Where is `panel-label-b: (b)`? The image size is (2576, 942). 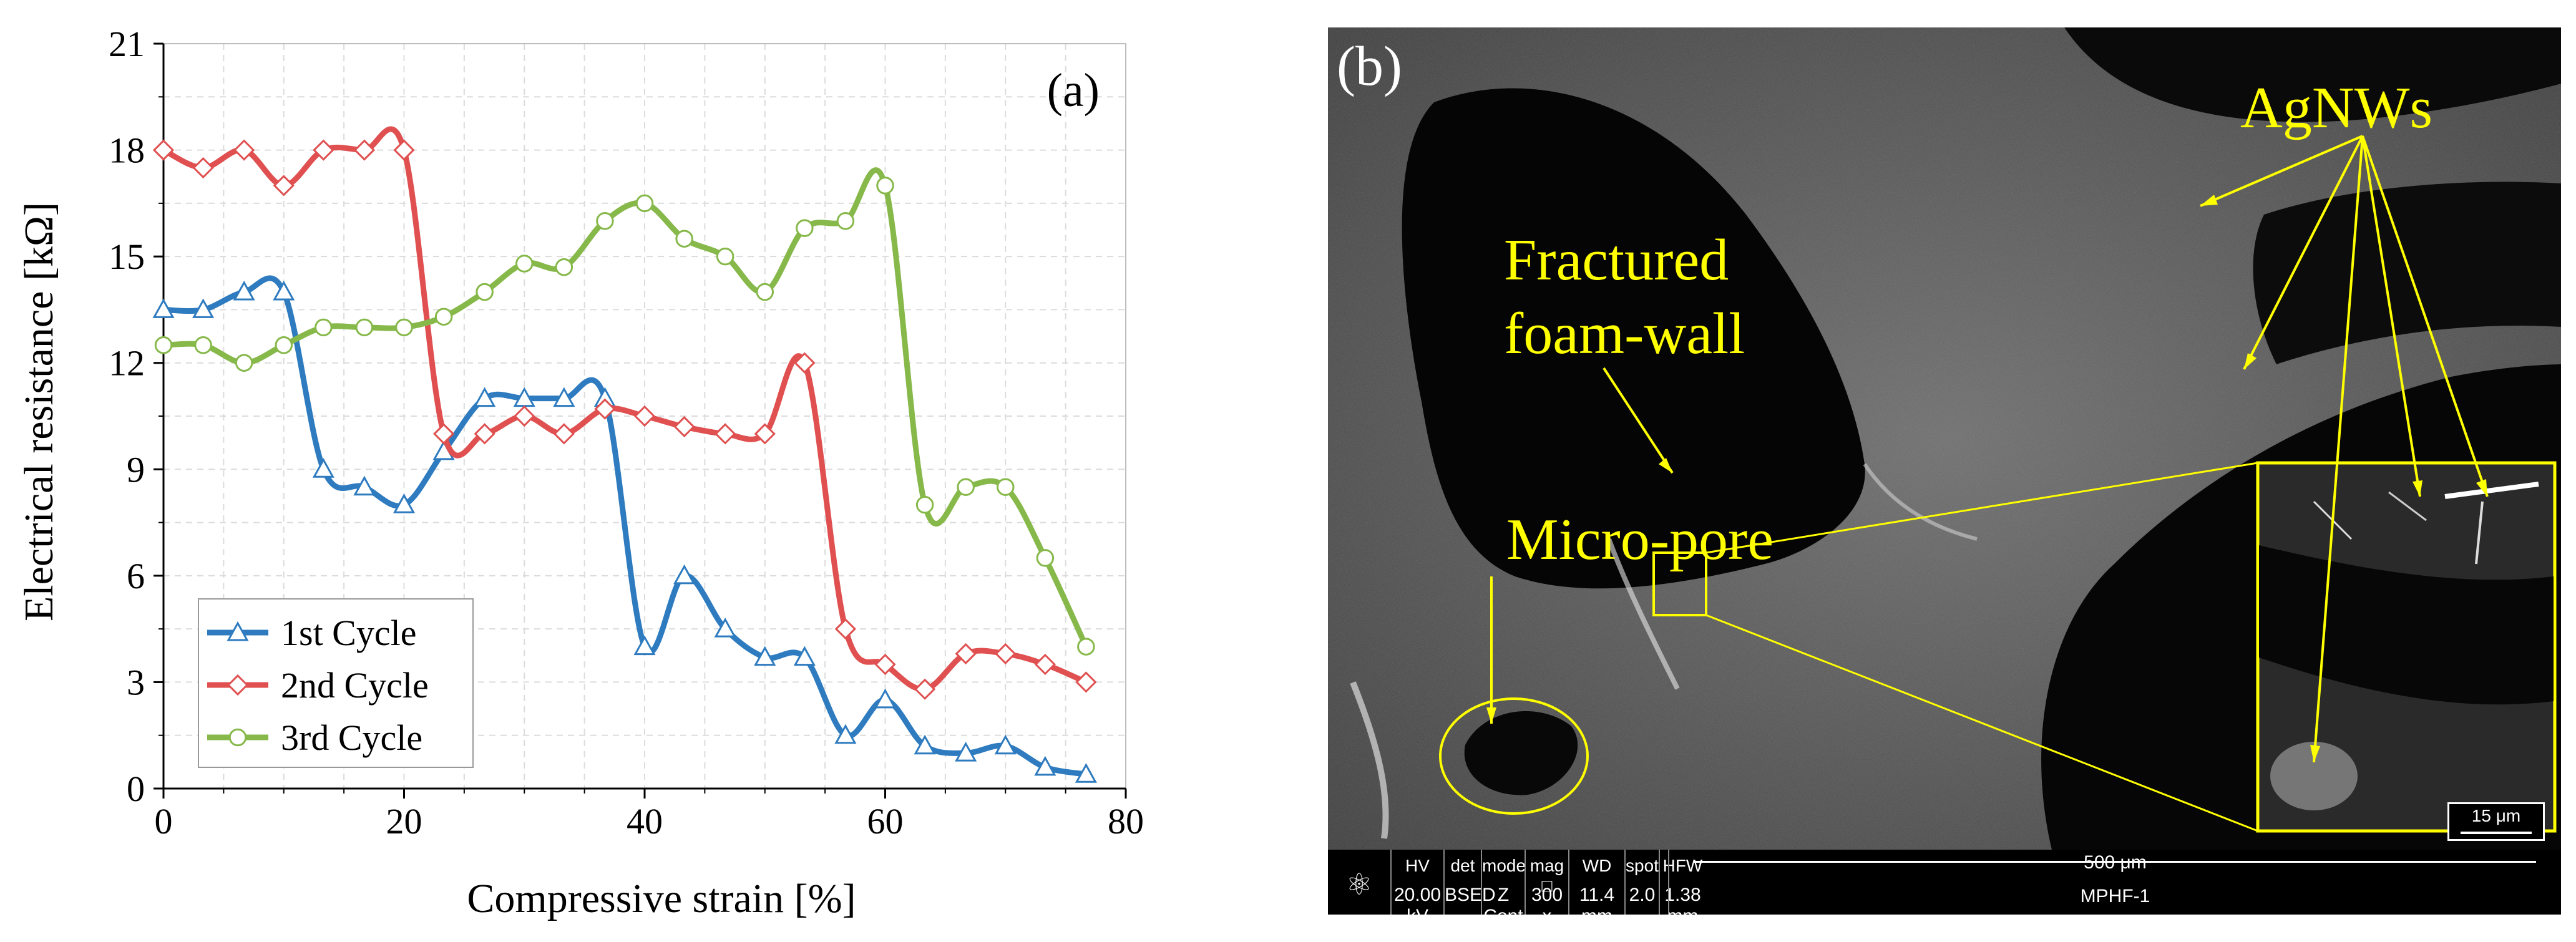 panel-label-b: (b) is located at coordinates (1369, 66).